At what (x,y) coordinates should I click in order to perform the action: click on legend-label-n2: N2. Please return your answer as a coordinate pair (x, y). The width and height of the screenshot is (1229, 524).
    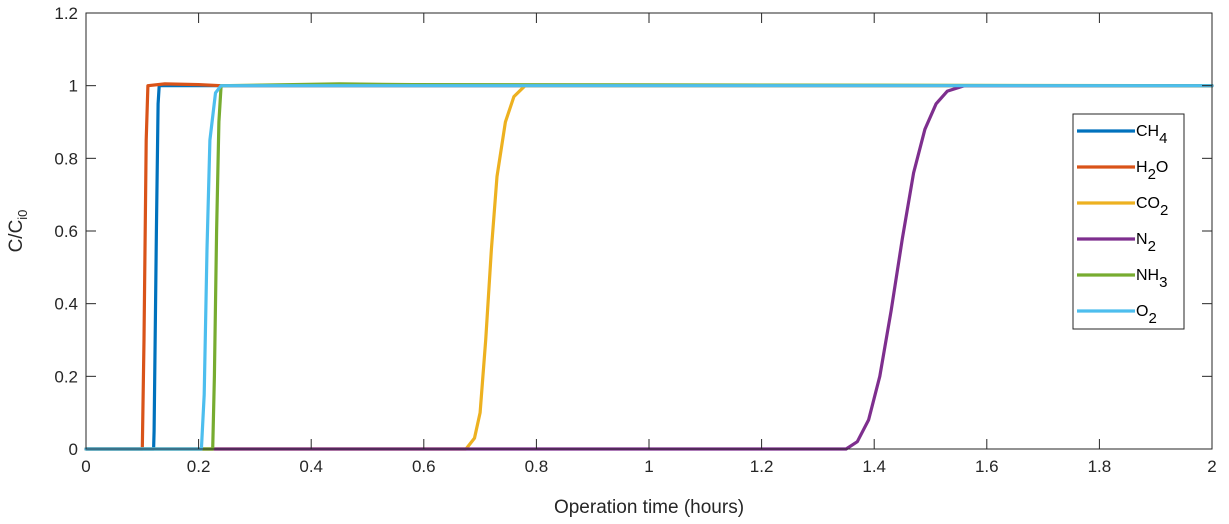
    Looking at the image, I should click on (1146, 243).